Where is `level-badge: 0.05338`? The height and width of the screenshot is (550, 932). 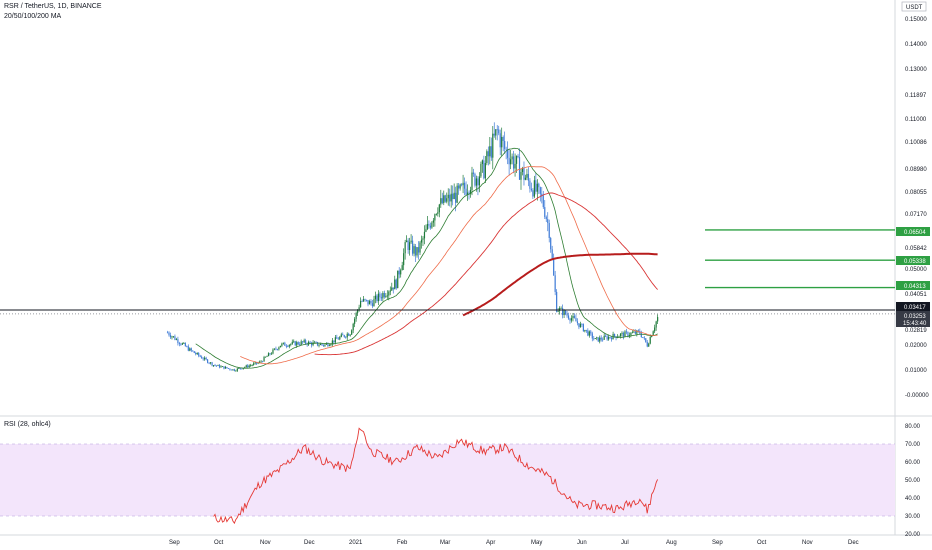 level-badge: 0.05338 is located at coordinates (915, 262).